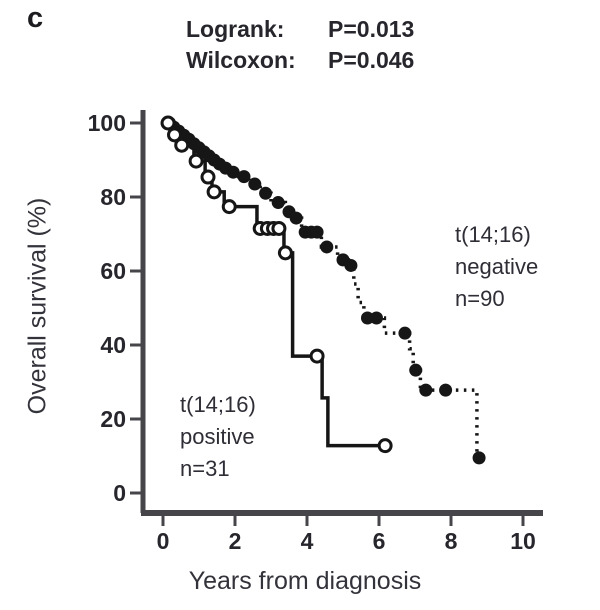  I want to click on series-label-positive: t(14;16) positive n=31, so click(218, 437).